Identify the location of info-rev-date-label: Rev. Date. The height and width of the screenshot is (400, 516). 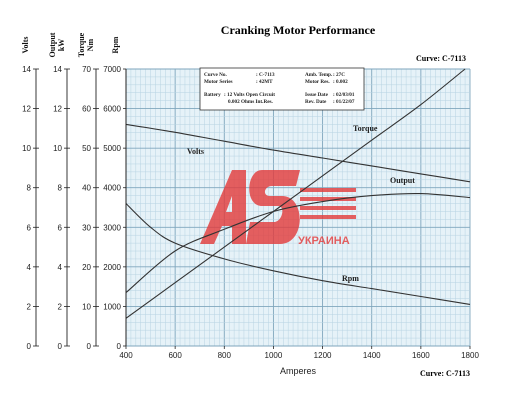
(316, 102).